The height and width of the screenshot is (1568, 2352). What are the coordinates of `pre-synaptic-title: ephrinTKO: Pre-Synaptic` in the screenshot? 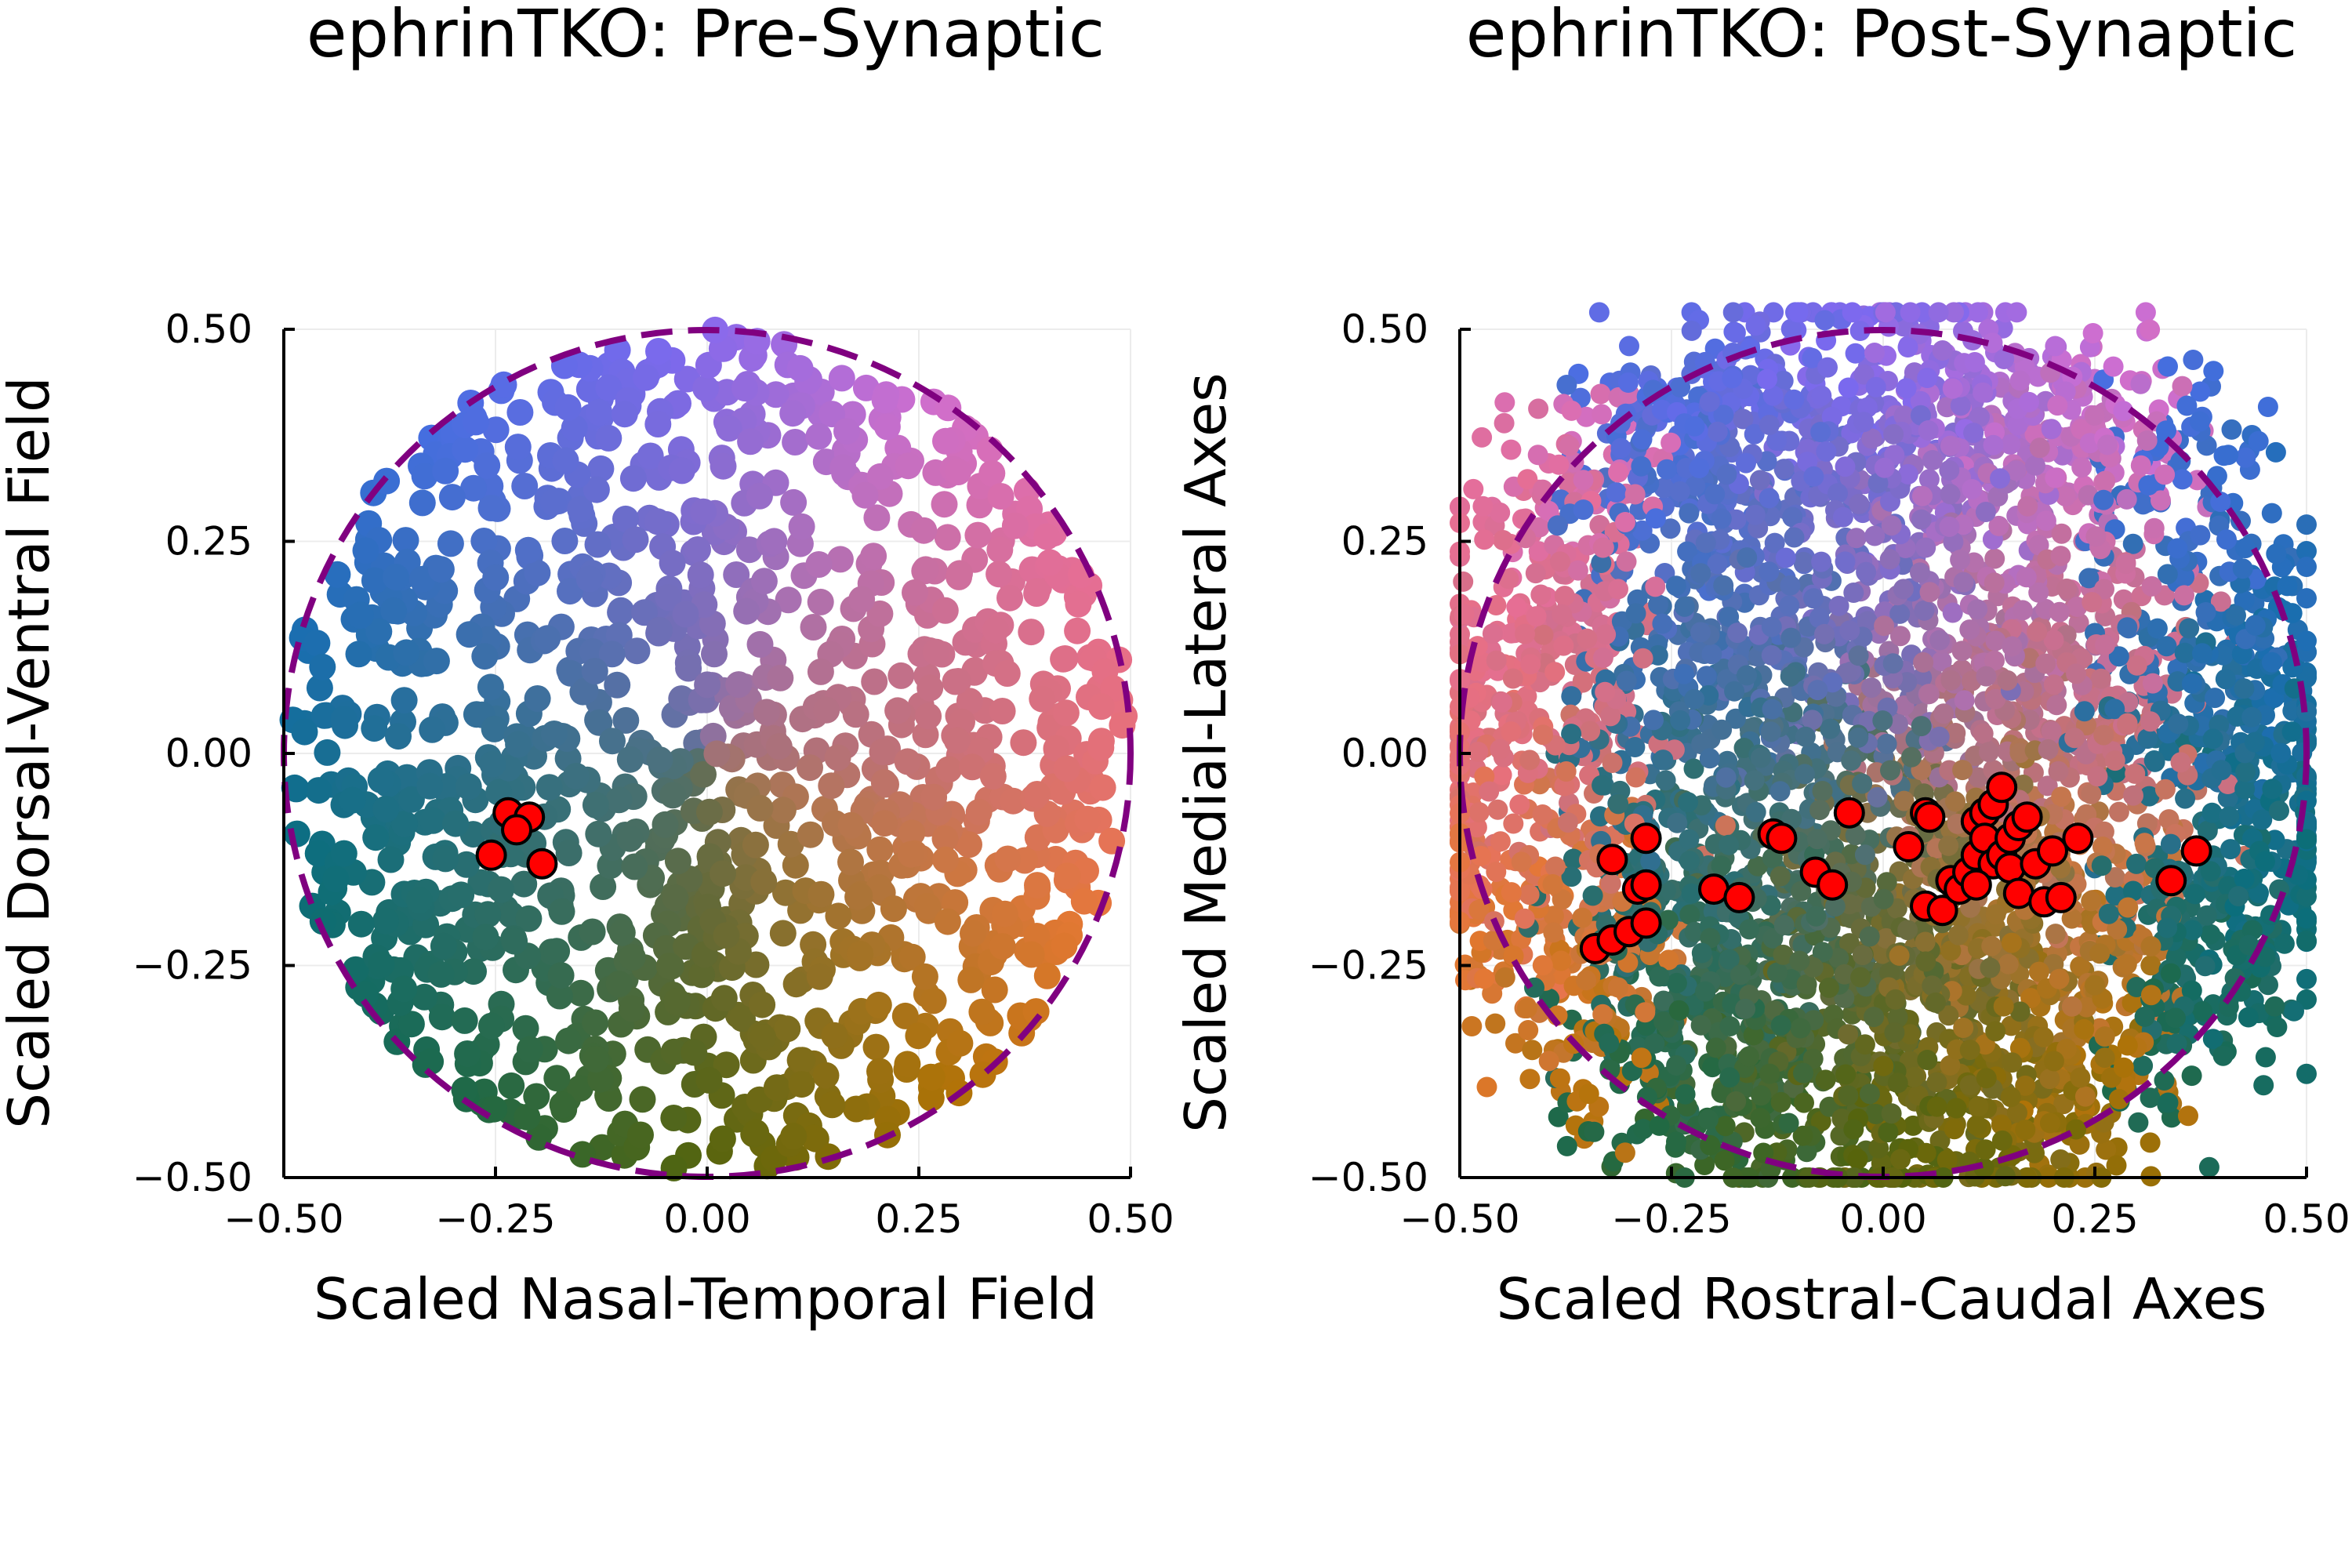 It's located at (706, 36).